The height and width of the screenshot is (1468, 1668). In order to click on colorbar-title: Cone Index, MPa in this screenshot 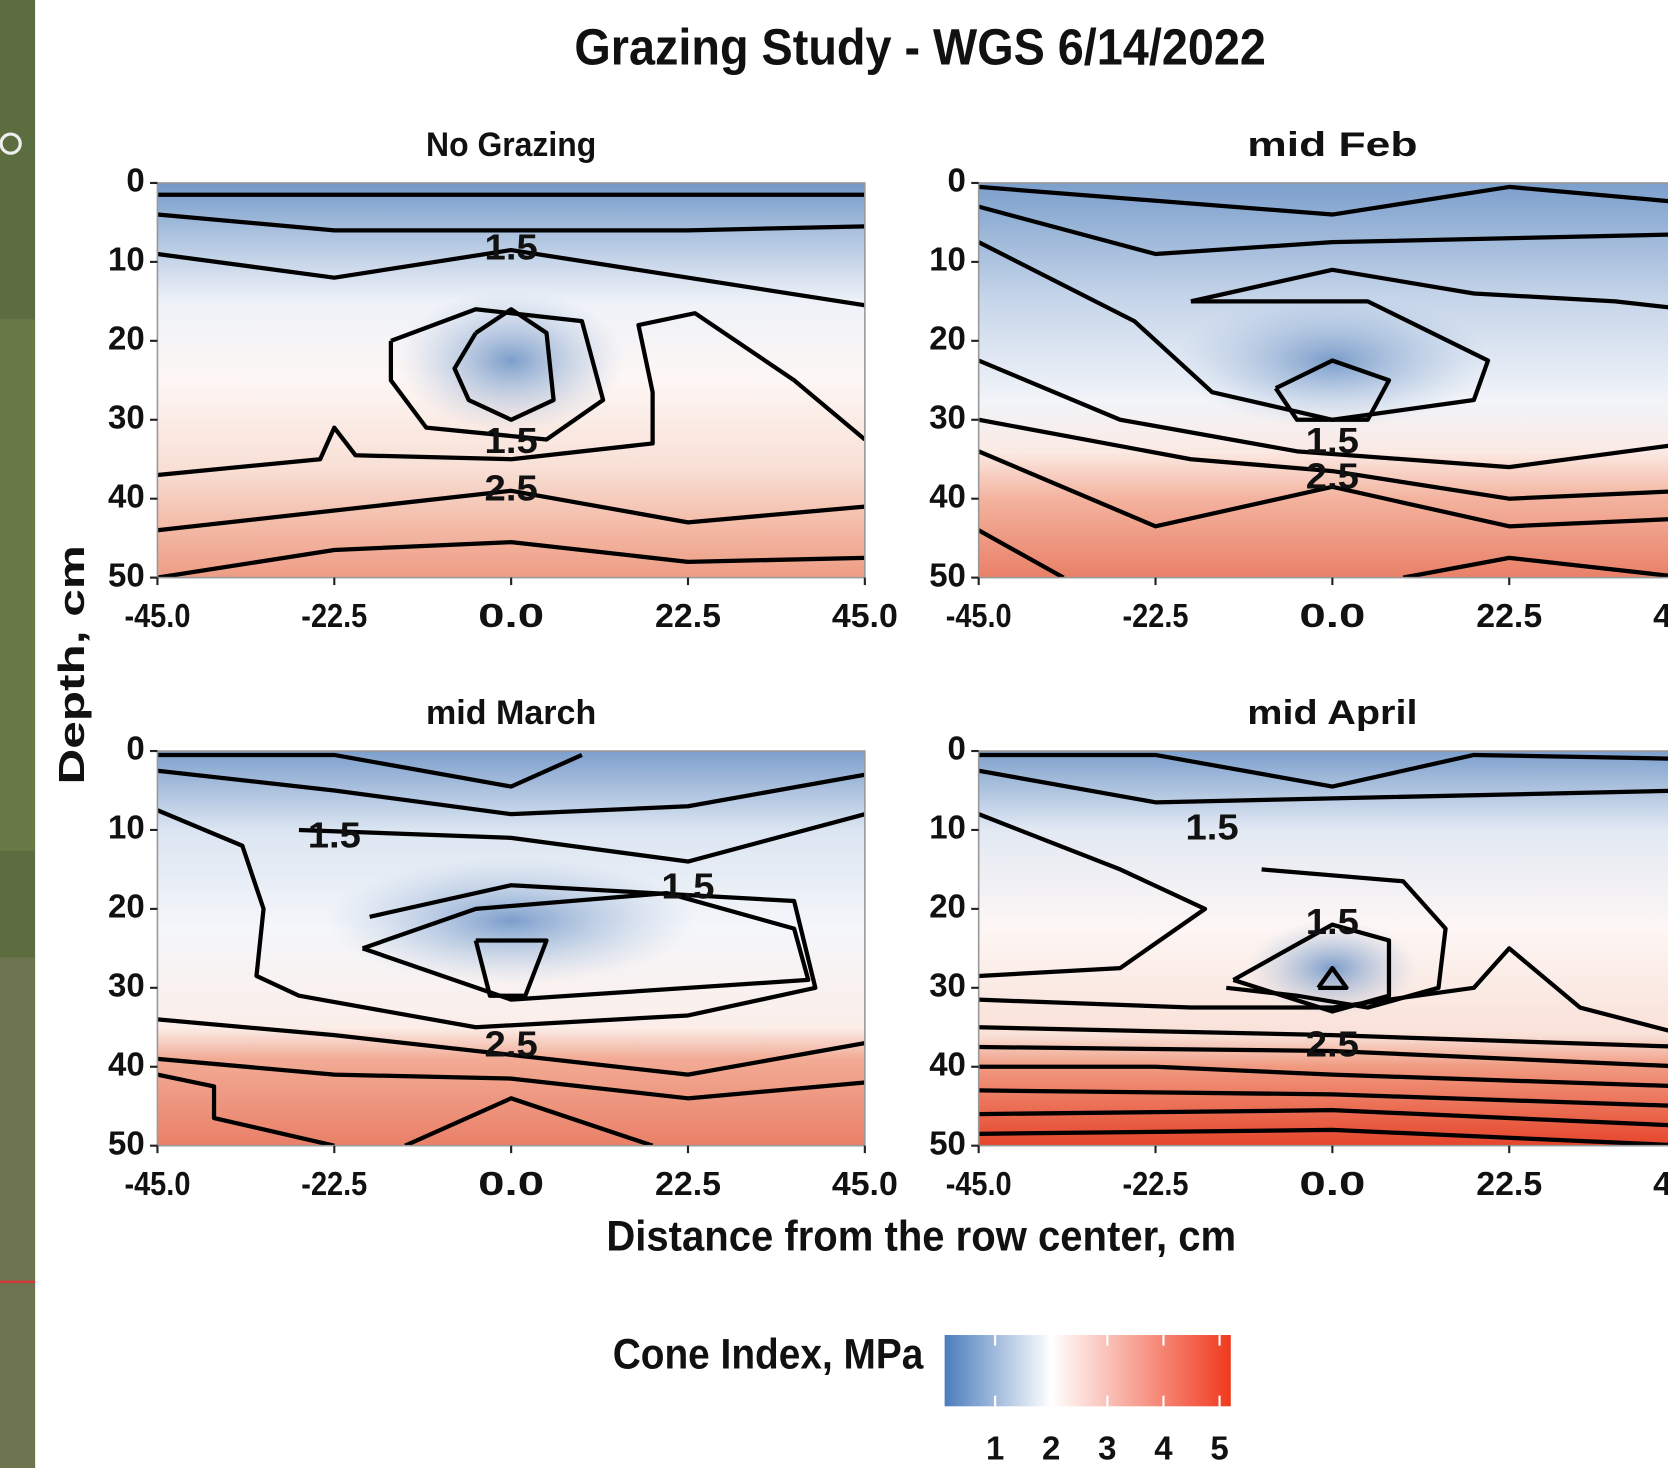, I will do `click(768, 1355)`.